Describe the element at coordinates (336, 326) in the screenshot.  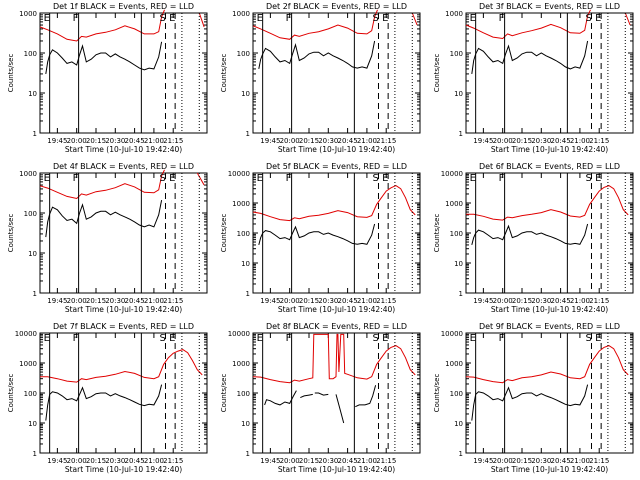
I see `panel-title: Det 8f BLACK = Events, RED = LLD` at that location.